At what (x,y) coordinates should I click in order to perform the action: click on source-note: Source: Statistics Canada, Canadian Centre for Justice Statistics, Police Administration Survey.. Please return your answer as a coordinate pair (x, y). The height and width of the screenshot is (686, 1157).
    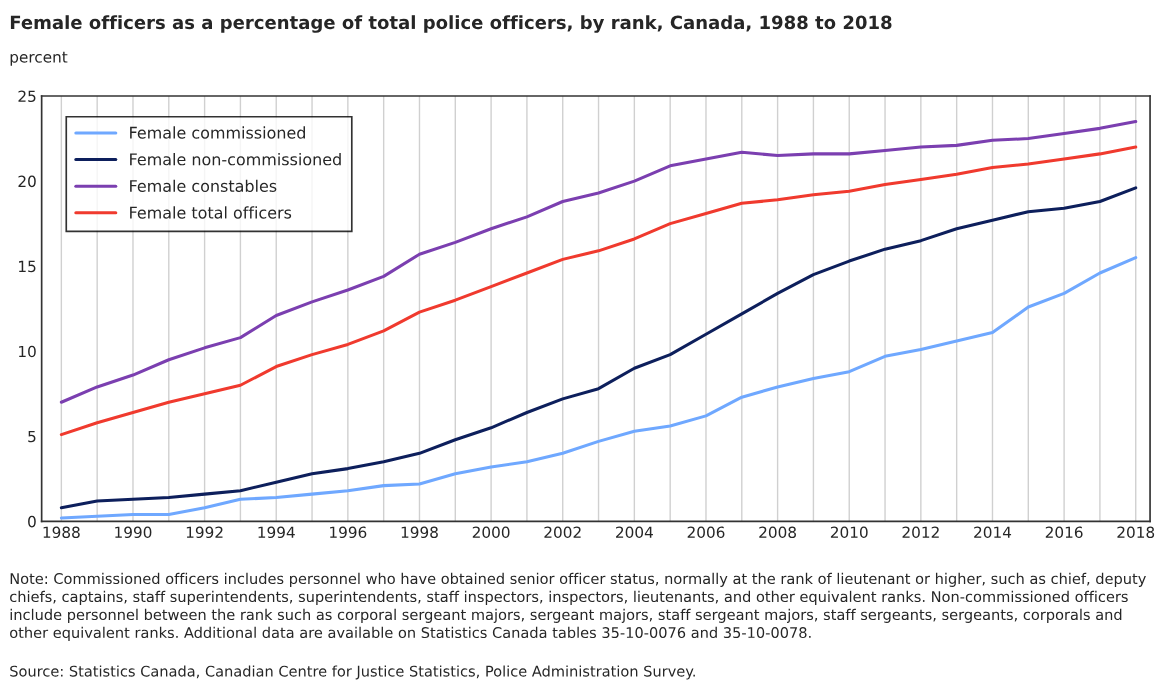
    Looking at the image, I should click on (352, 672).